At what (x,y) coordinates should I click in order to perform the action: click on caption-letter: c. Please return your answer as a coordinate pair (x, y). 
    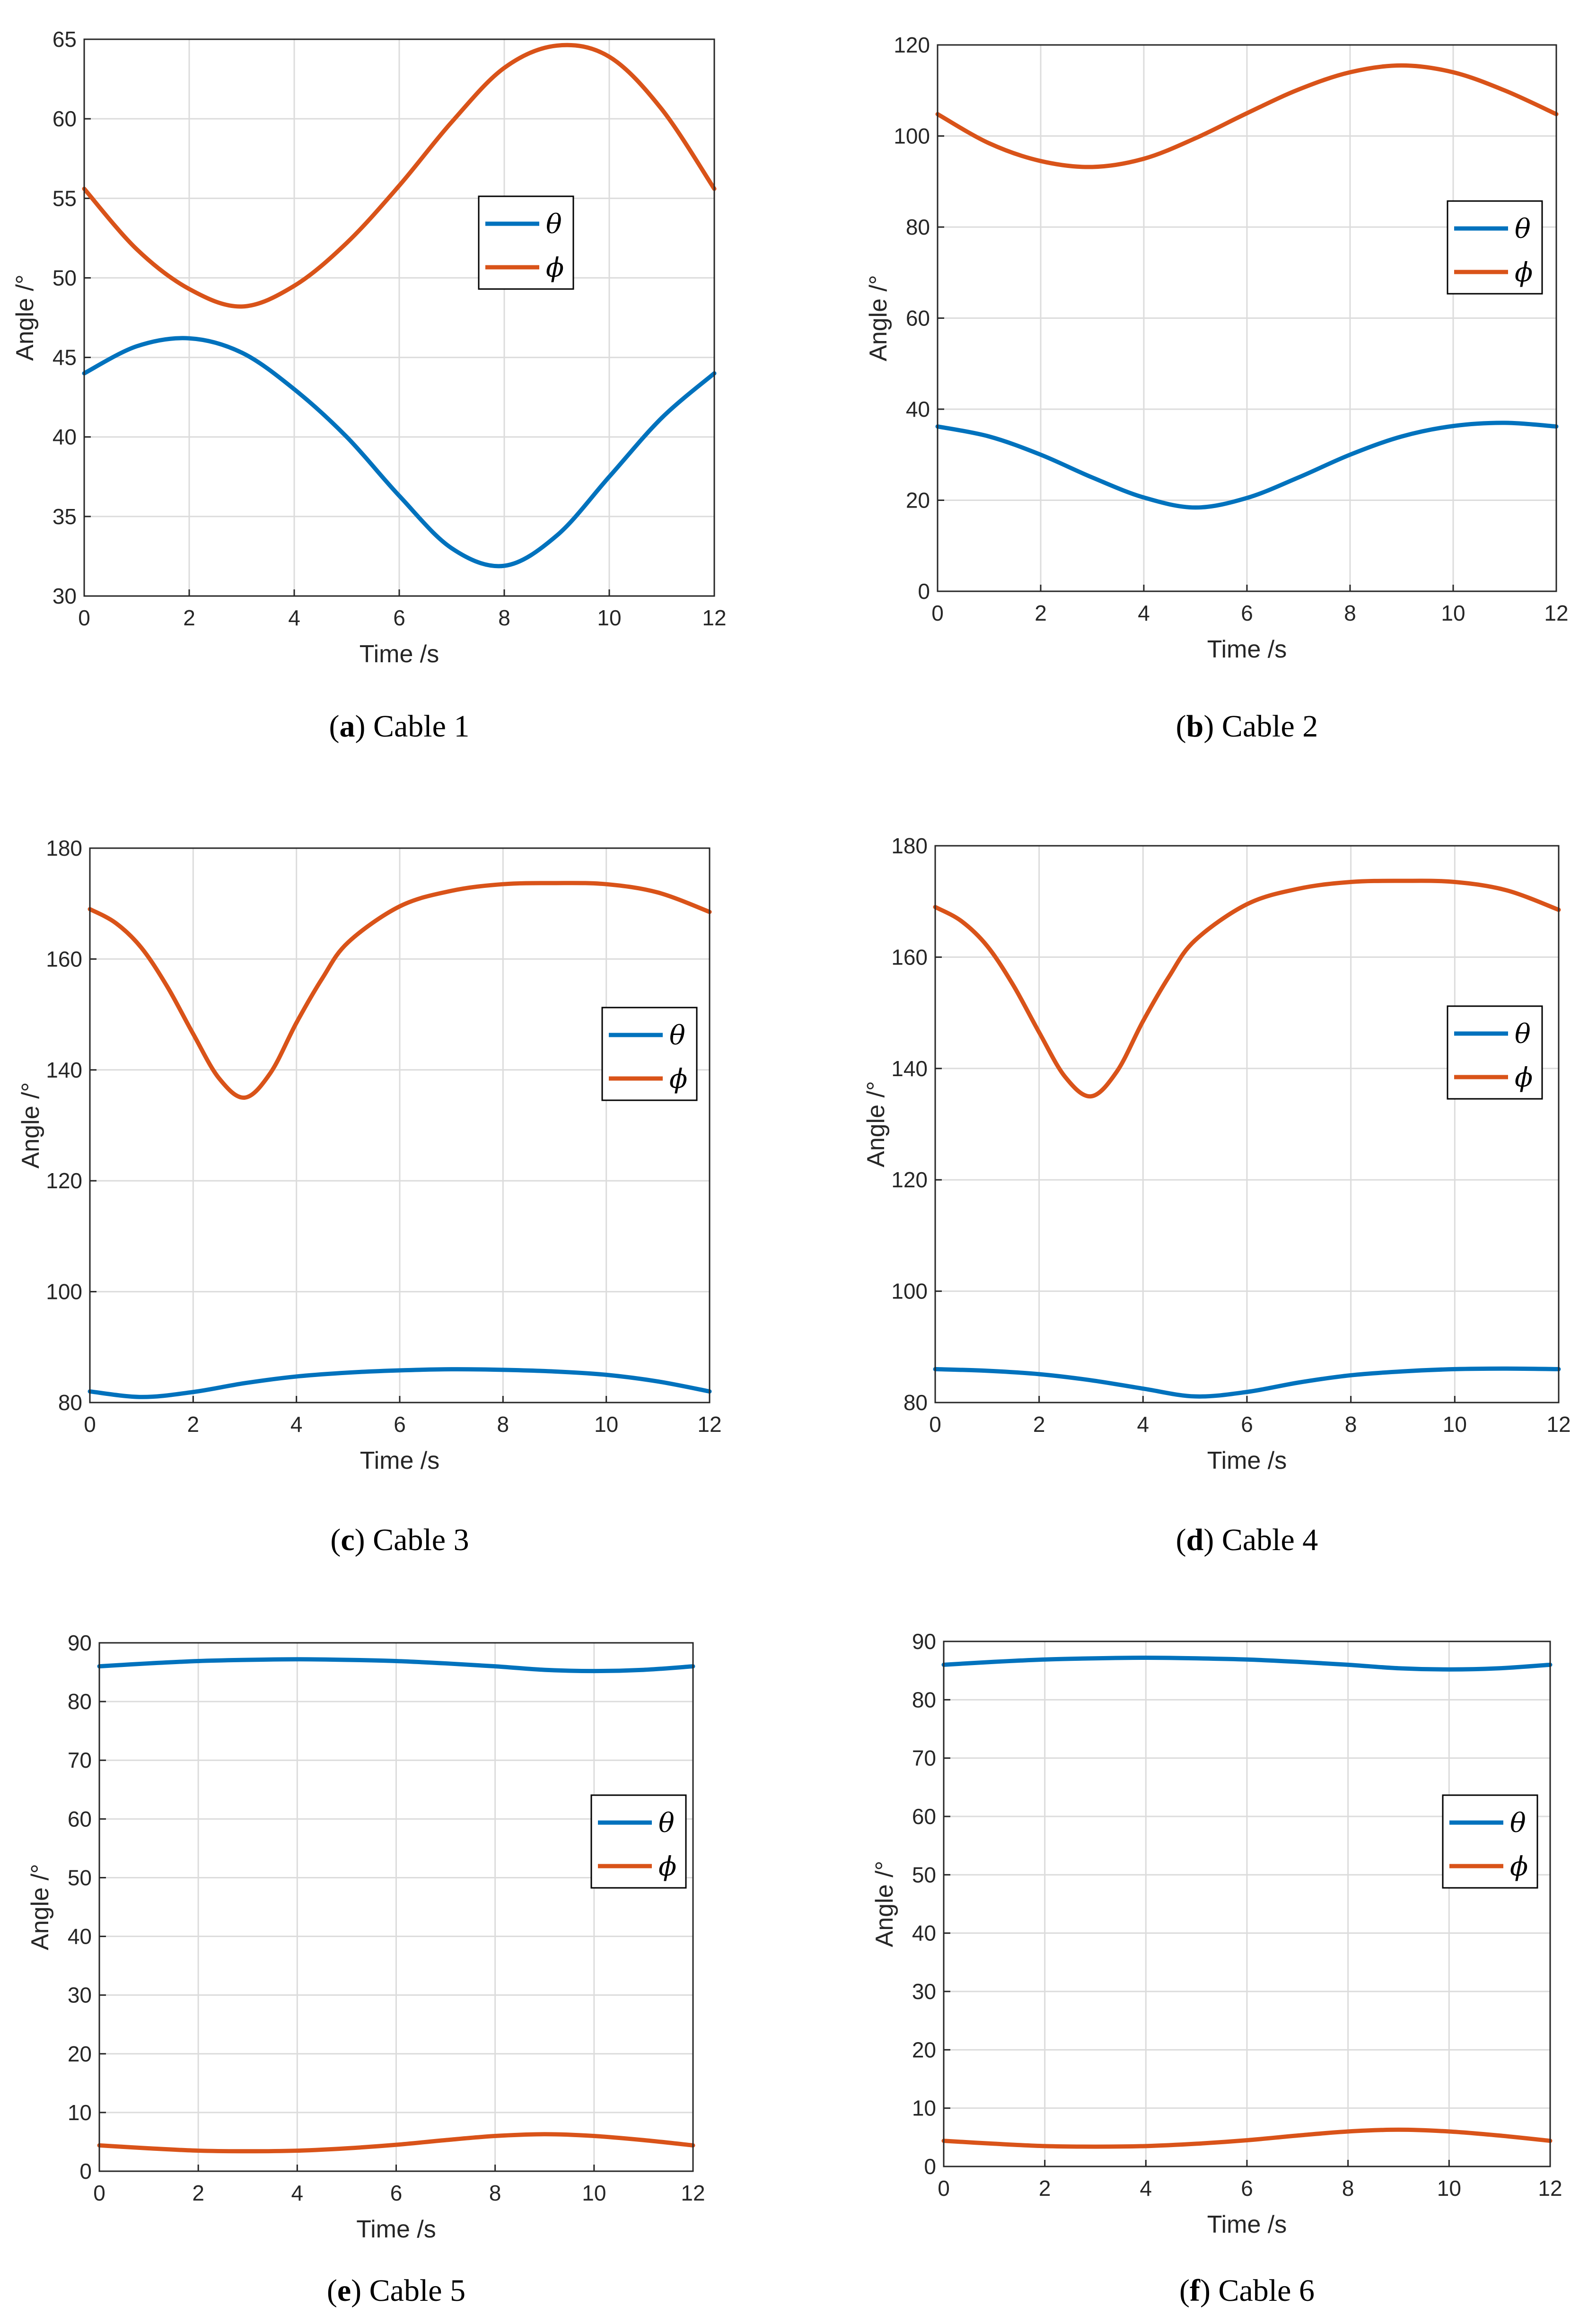
    Looking at the image, I should click on (347, 1540).